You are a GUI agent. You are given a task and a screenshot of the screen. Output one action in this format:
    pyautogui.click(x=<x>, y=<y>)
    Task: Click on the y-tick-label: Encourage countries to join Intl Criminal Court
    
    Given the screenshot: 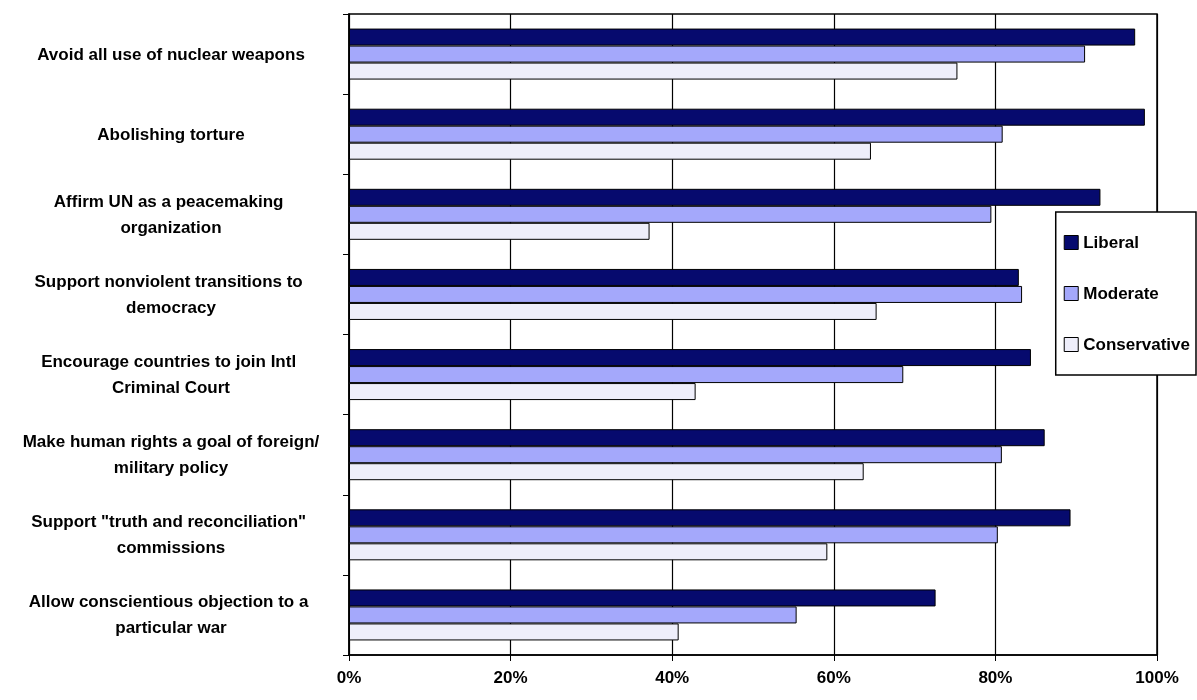 What is the action you would take?
    pyautogui.click(x=171, y=375)
    